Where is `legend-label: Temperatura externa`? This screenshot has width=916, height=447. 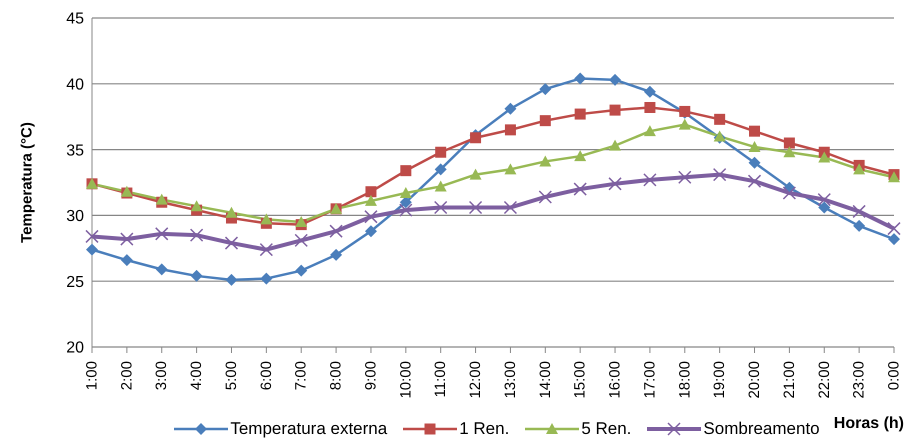
legend-label: Temperatura externa is located at coordinates (309, 429).